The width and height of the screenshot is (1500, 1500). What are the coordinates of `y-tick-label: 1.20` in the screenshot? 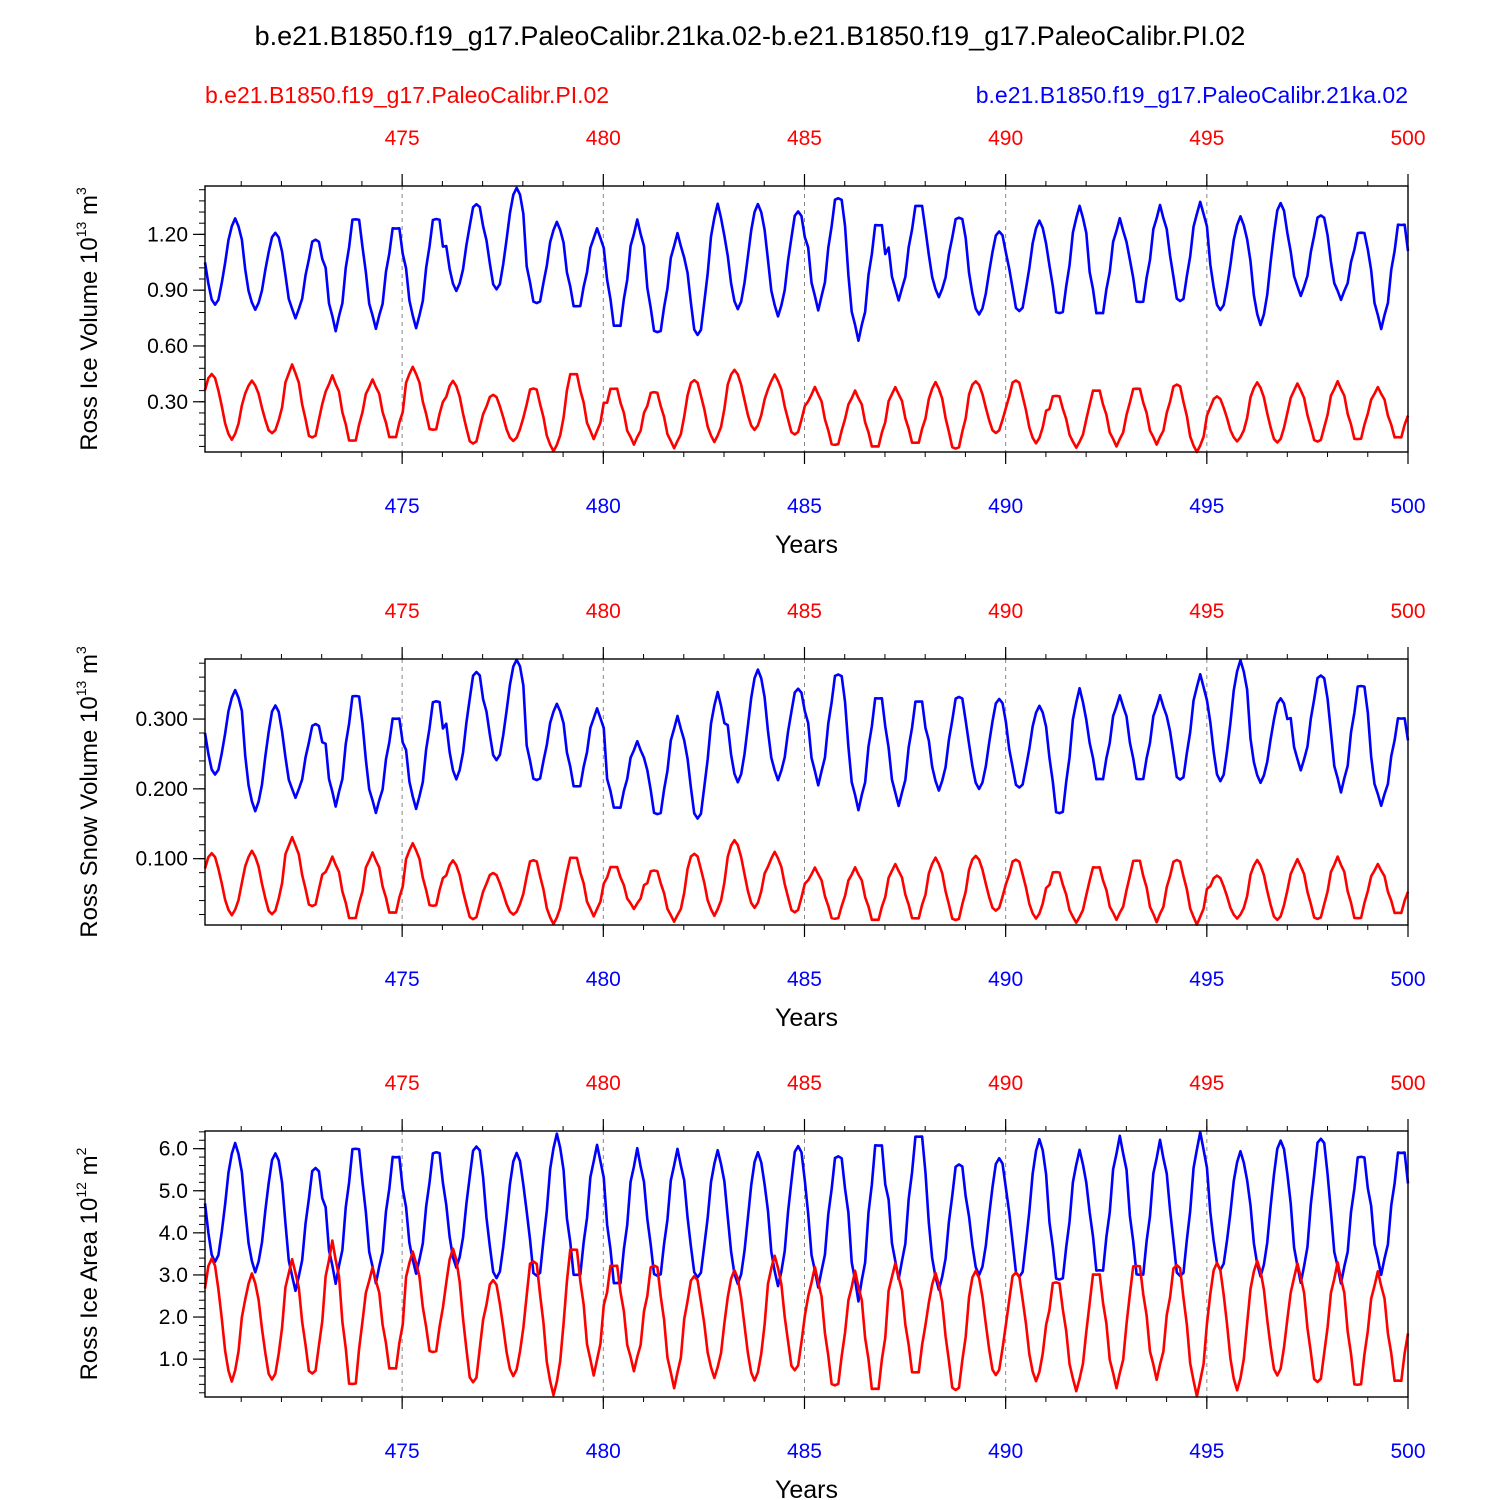 It's located at (167, 234).